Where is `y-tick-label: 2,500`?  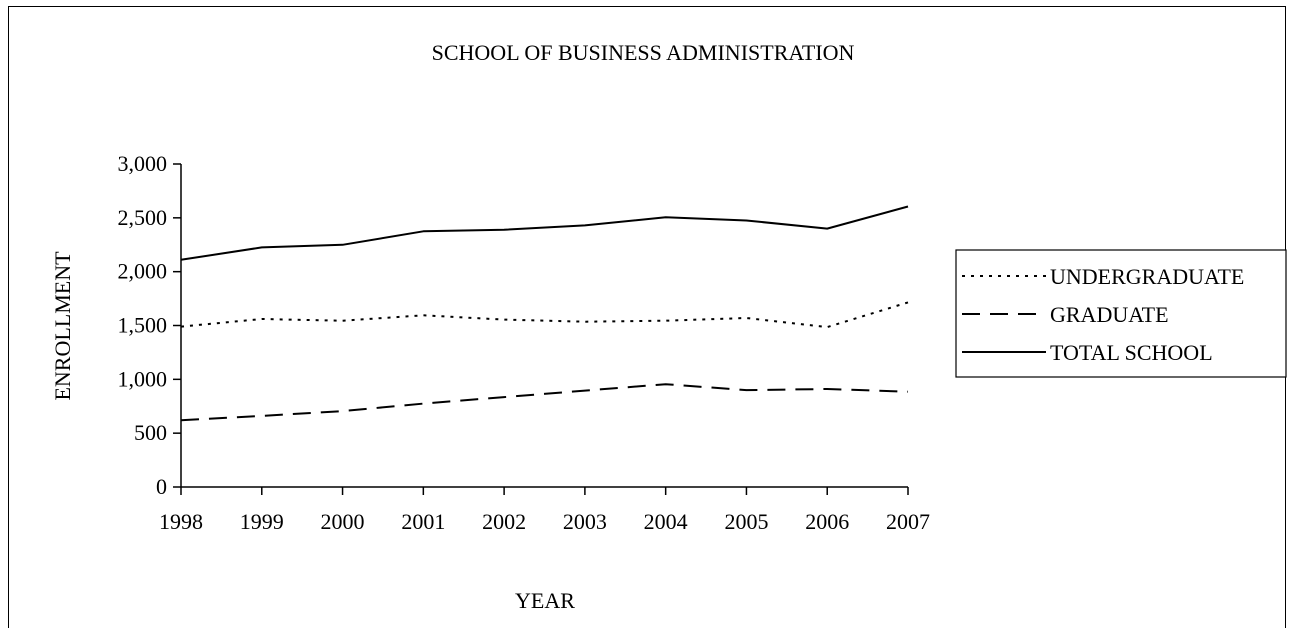
y-tick-label: 2,500 is located at coordinates (143, 217).